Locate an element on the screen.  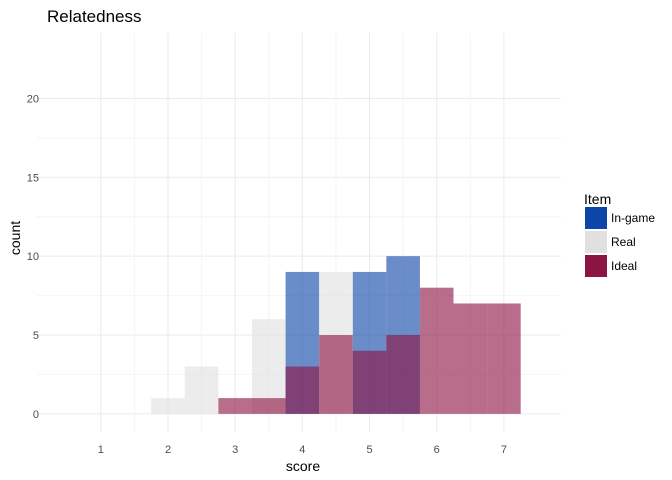
x-tick-label: 4 is located at coordinates (302, 450).